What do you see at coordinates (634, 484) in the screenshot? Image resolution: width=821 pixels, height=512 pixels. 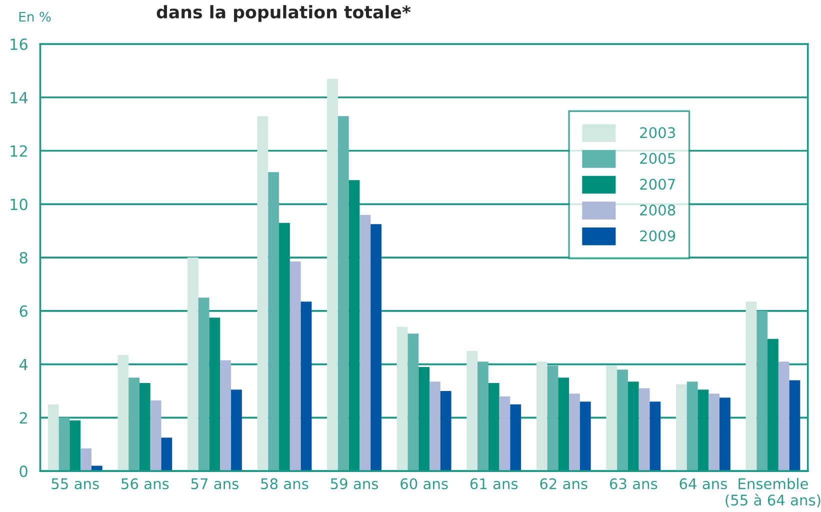 I see `x-tick-label: 63 ans` at bounding box center [634, 484].